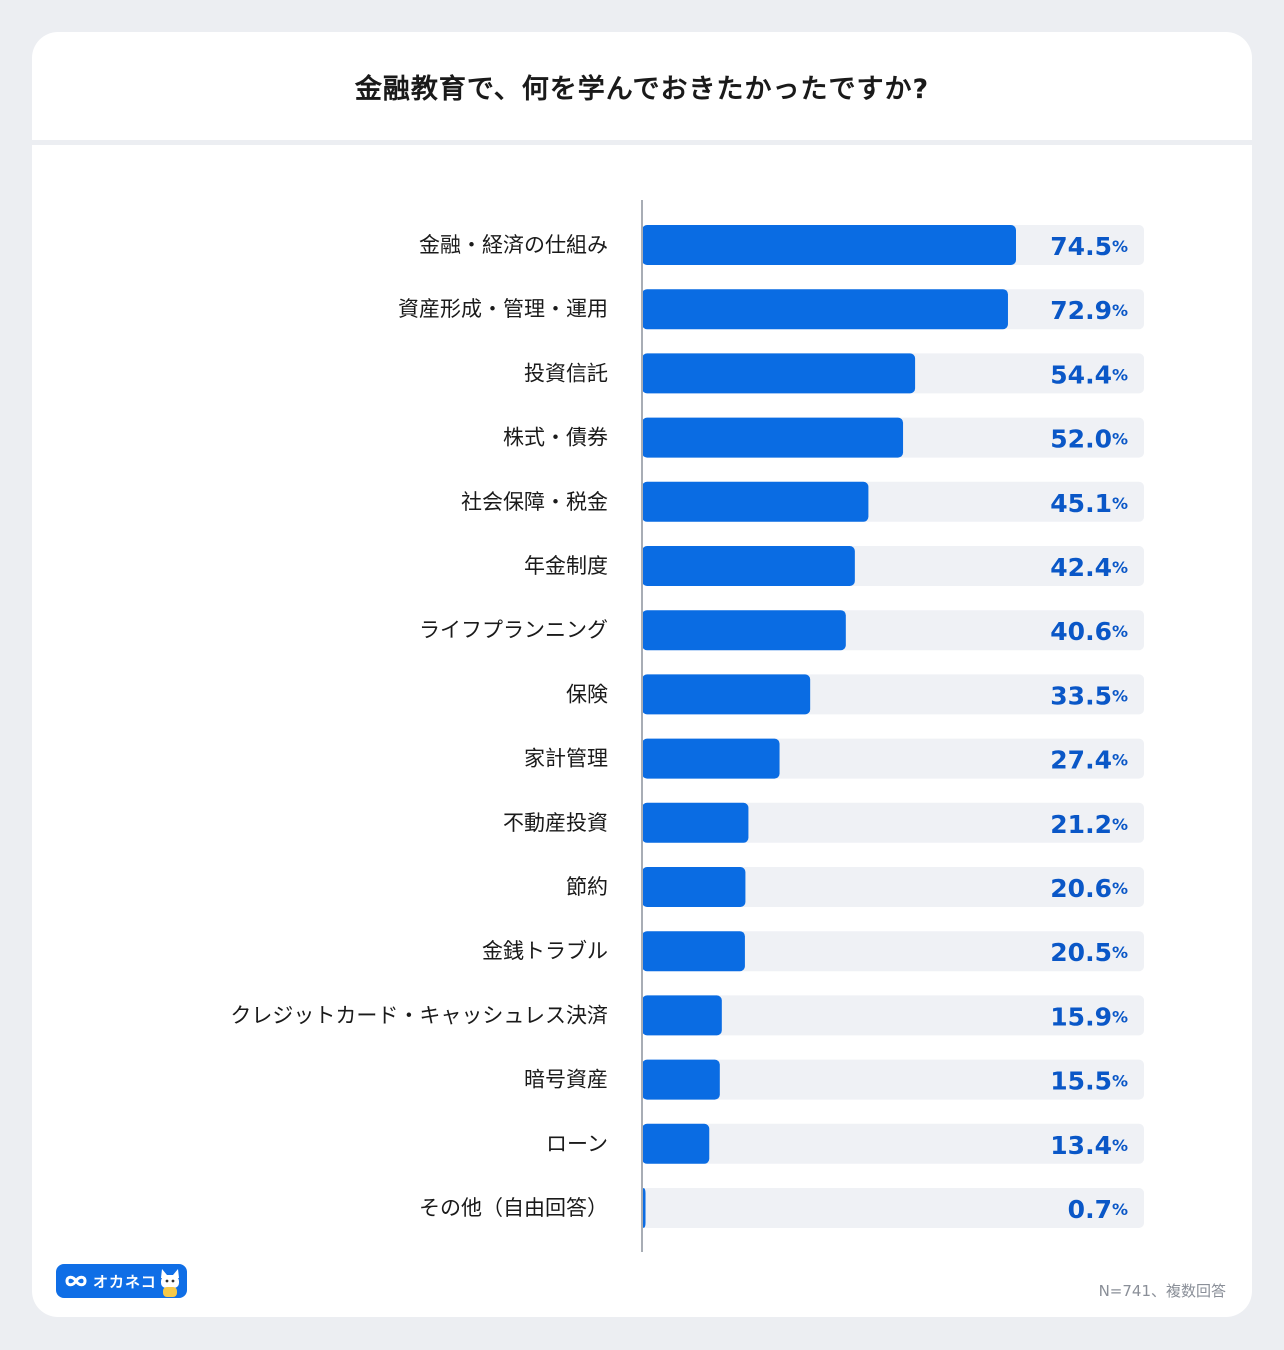 The width and height of the screenshot is (1284, 1350). I want to click on infinity-icon, so click(76, 1281).